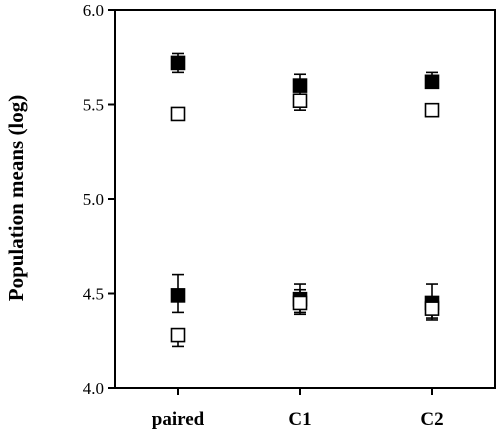 The image size is (498, 436). Describe the element at coordinates (93, 10) in the screenshot. I see `y-tick-label: 6.0` at that location.